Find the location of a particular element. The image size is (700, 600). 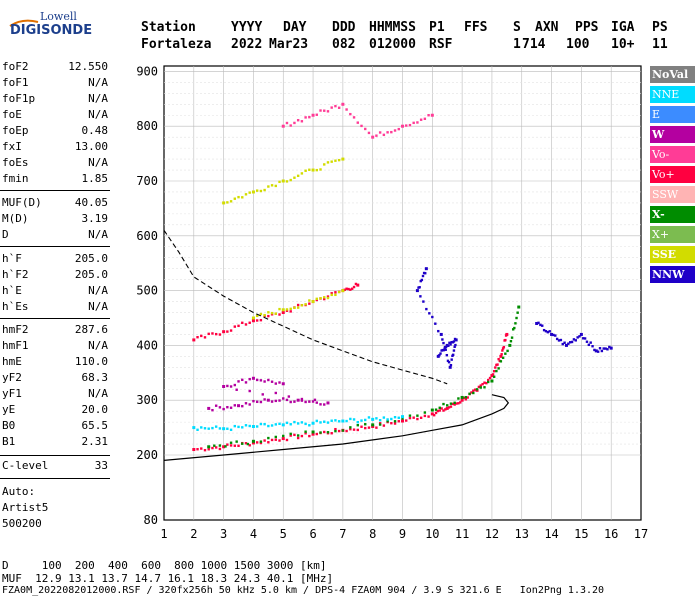

x-tick-label: 16 is located at coordinates (611, 534).